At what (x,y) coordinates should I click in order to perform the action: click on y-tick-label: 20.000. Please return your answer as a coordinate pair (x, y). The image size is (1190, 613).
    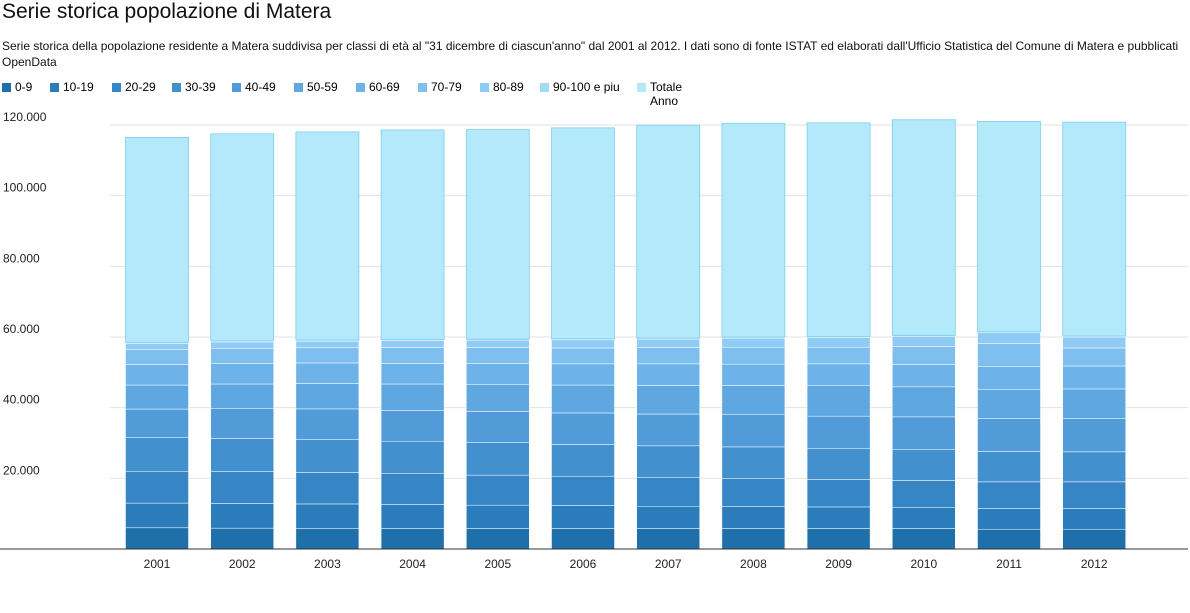
    Looking at the image, I should click on (21, 470).